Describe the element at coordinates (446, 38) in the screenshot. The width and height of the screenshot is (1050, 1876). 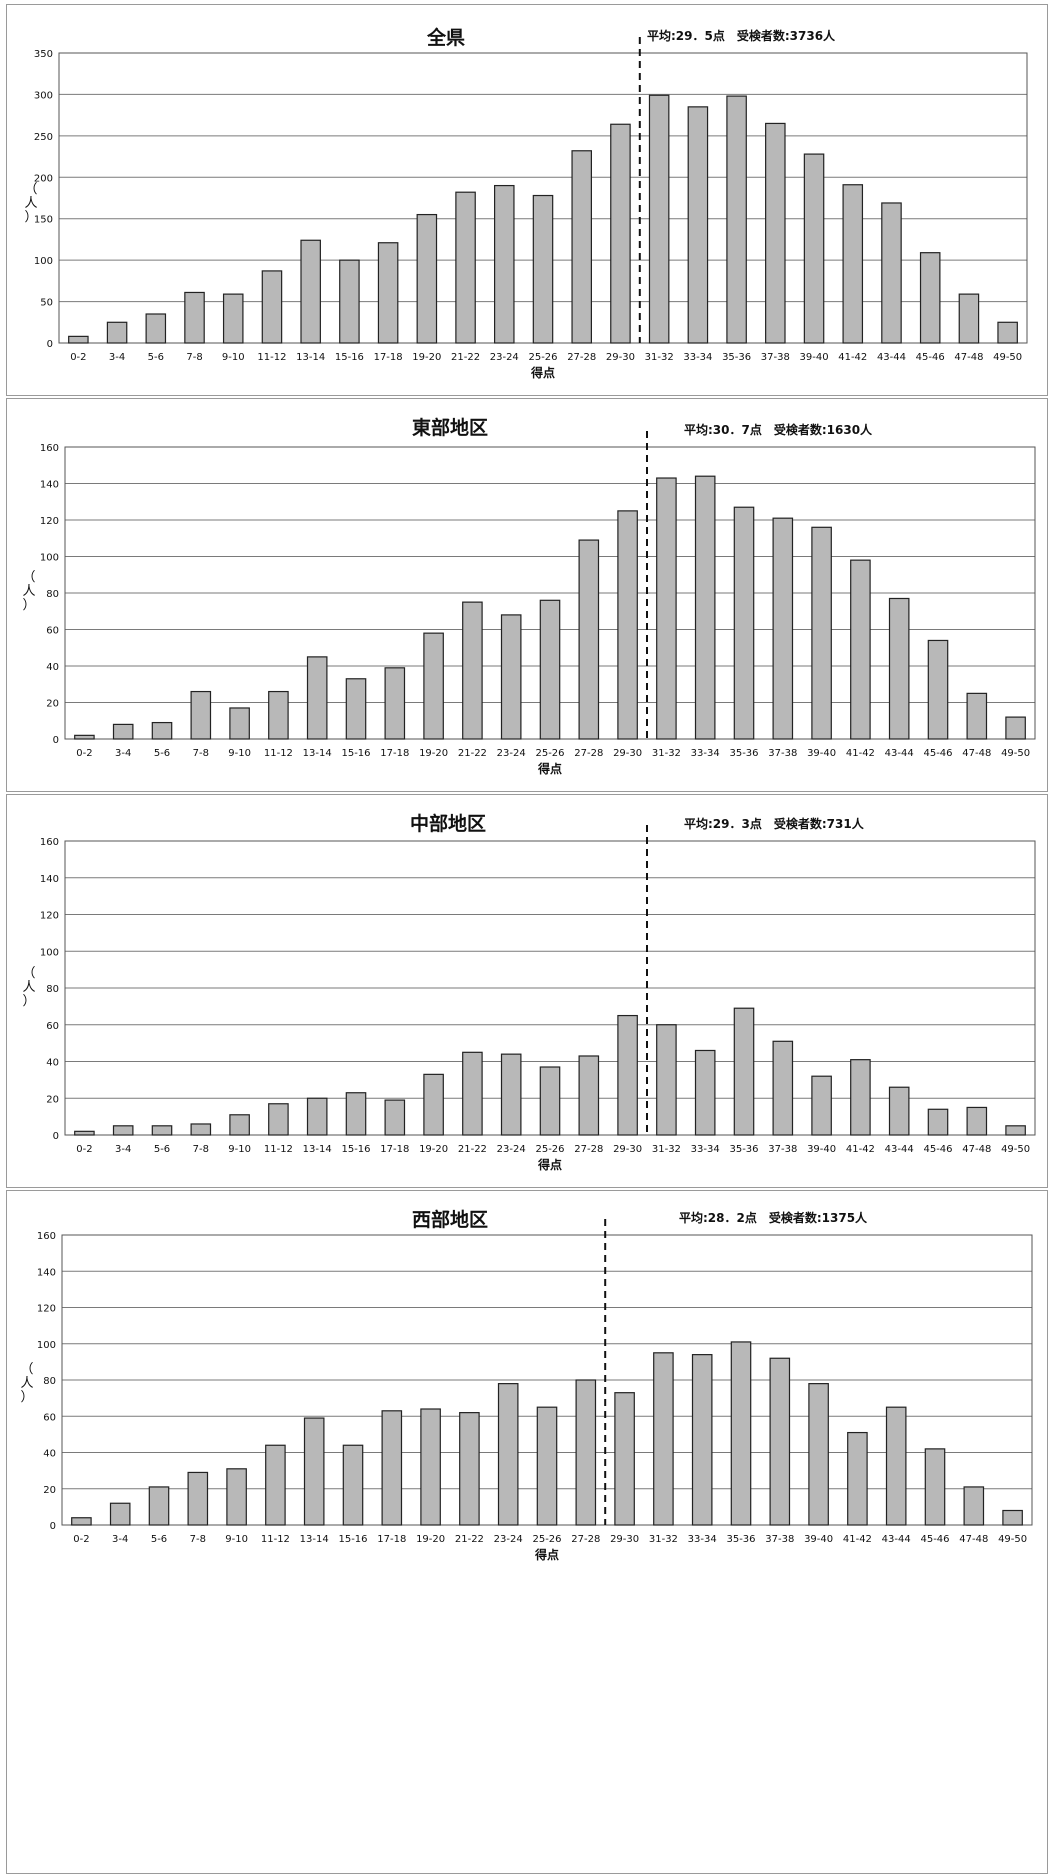
I see `chart-title: 全県` at that location.